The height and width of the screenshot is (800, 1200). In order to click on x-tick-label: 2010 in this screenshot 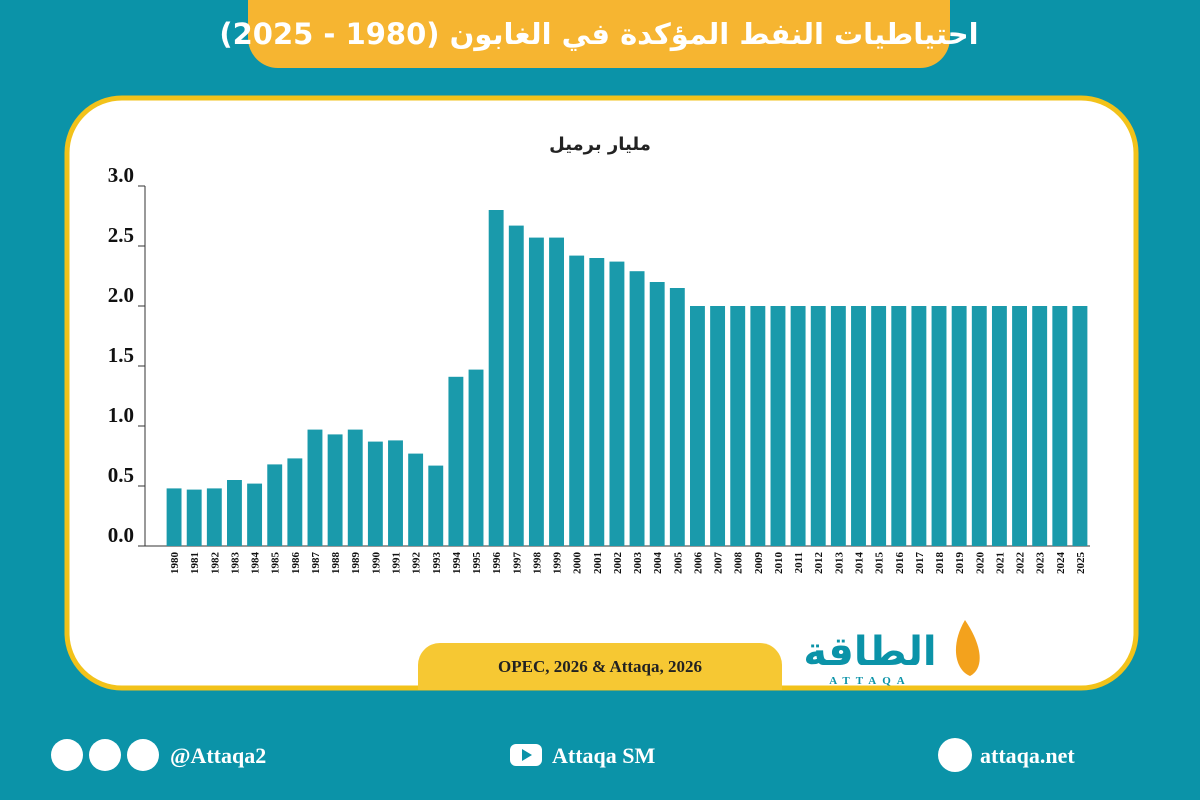, I will do `click(779, 563)`.